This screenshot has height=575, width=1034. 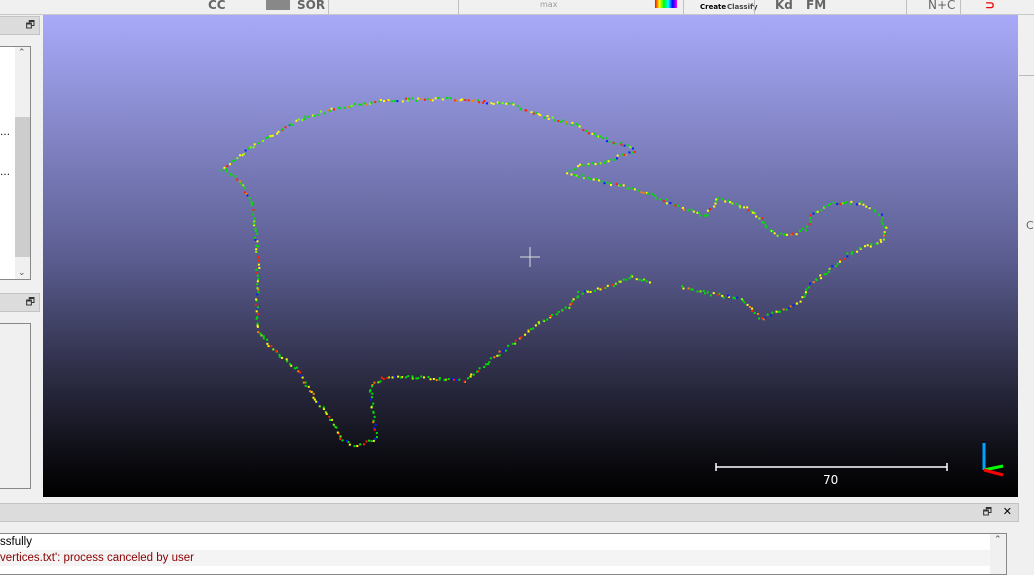 I want to click on checker-icon, so click(x=278, y=5).